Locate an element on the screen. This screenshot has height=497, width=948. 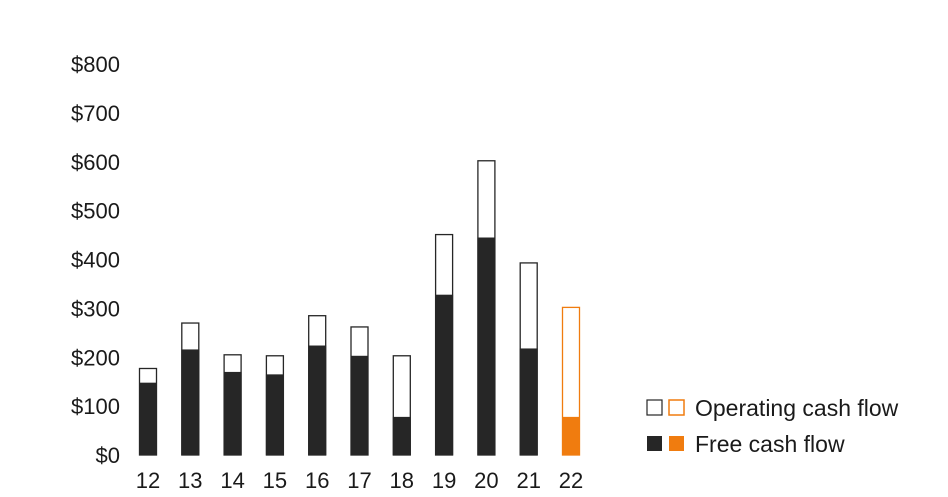
x-tick-label: 17 is located at coordinates (359, 480).